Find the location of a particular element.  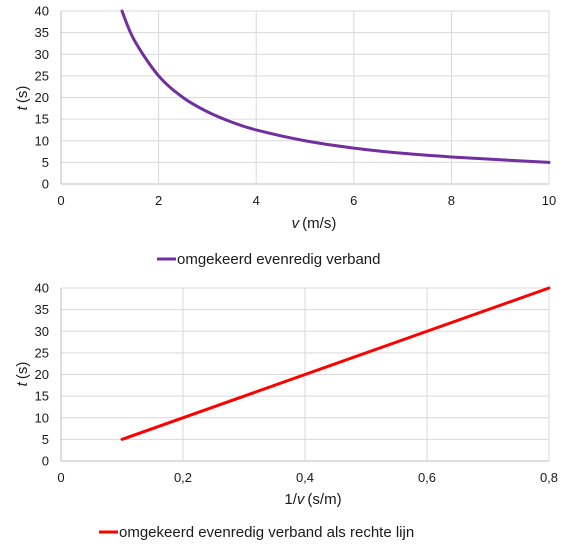

chart-2-y-tick-label: 15 is located at coordinates (42, 396).